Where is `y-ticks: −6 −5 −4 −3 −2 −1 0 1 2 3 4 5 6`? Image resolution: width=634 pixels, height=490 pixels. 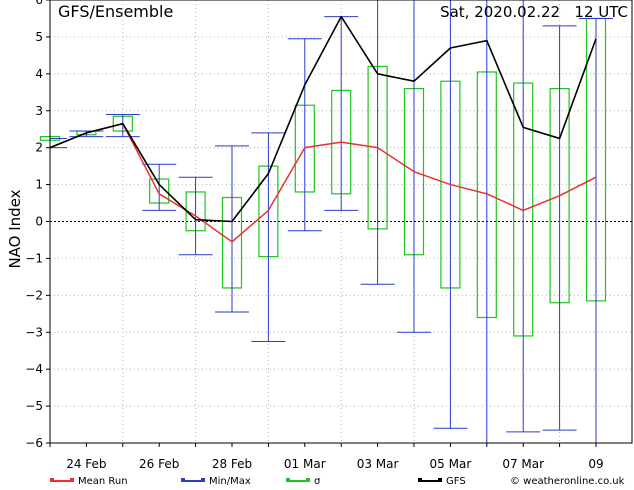 y-ticks: −6 −5 −4 −3 −2 −1 0 1 2 3 4 5 6 is located at coordinates (37, 225).